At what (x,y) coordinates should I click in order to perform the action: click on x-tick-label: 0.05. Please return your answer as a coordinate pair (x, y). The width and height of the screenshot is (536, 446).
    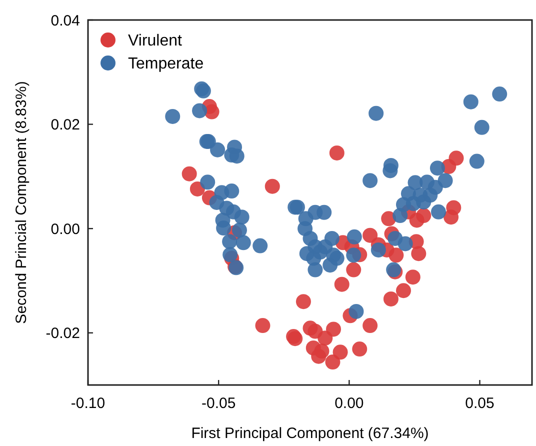
    Looking at the image, I should click on (479, 403).